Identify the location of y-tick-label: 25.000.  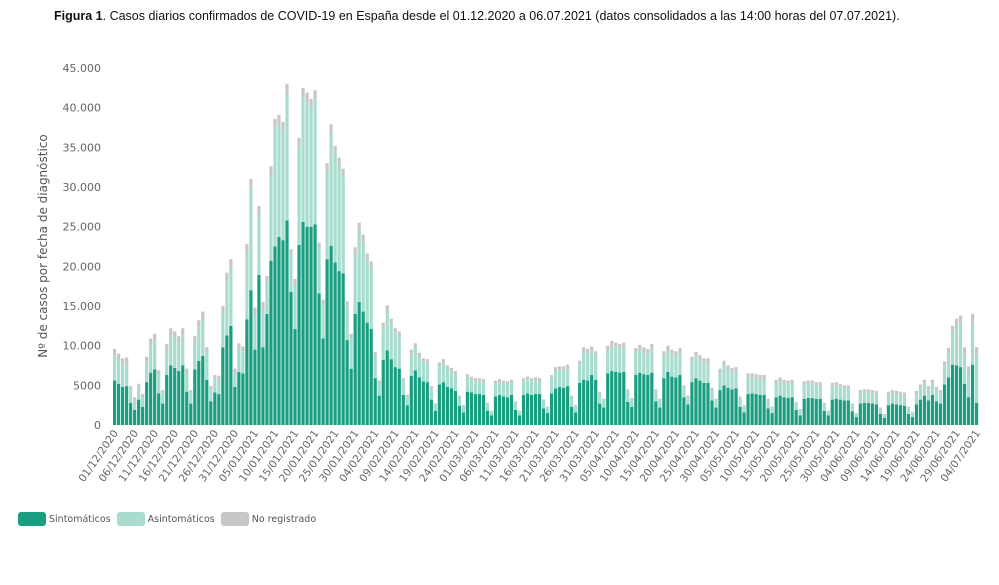
(82, 227).